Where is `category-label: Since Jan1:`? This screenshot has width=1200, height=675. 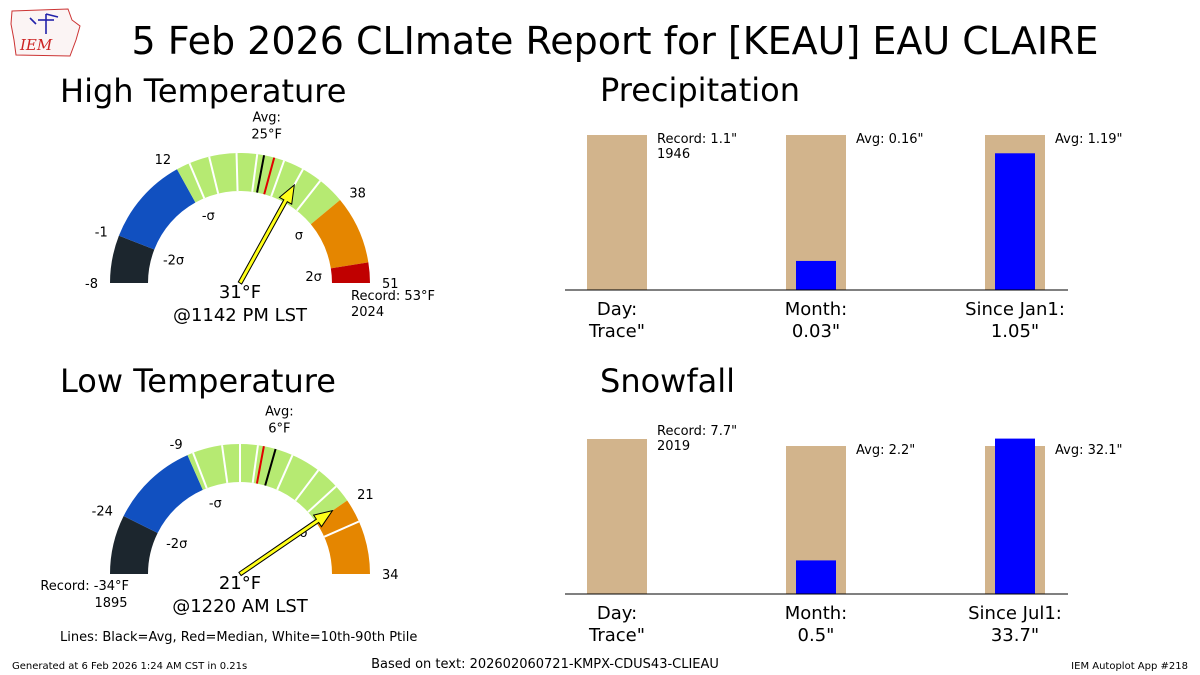 category-label: Since Jan1: is located at coordinates (1015, 309).